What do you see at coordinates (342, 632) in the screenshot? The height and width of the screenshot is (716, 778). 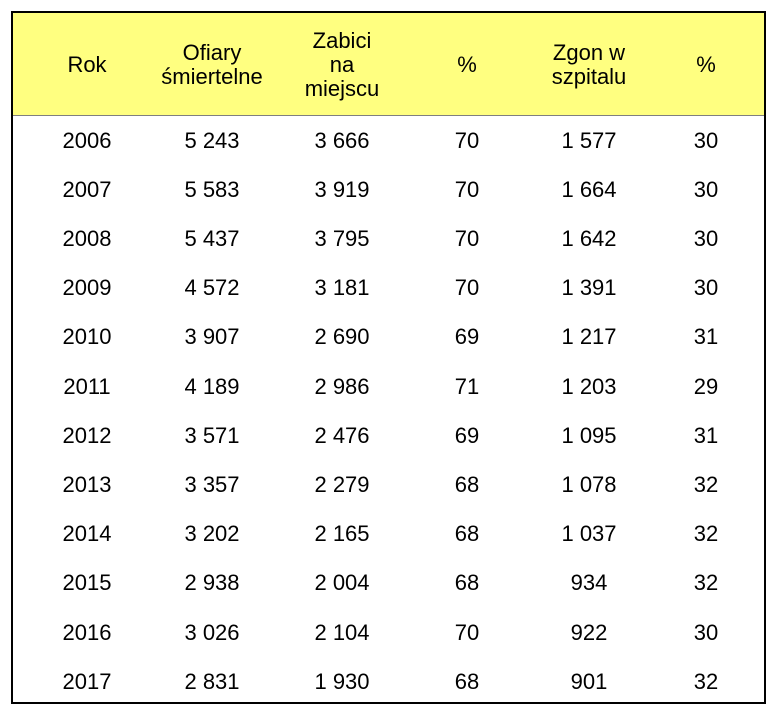 I see `killed-on-site-cell: 2 104` at bounding box center [342, 632].